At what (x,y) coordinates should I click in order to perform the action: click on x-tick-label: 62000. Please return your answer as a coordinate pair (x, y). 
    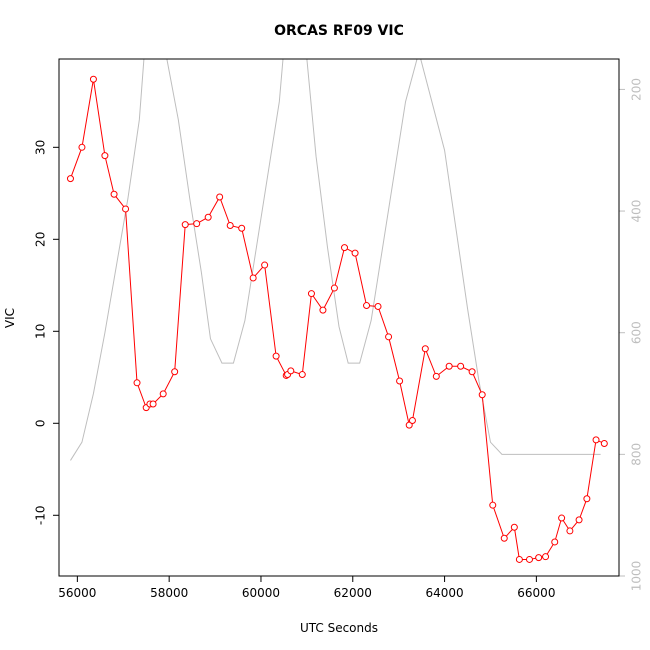
    Looking at the image, I should click on (353, 593).